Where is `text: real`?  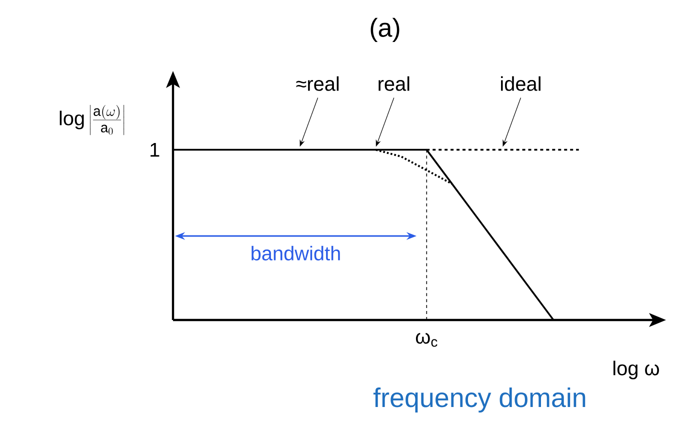 text: real is located at coordinates (394, 83).